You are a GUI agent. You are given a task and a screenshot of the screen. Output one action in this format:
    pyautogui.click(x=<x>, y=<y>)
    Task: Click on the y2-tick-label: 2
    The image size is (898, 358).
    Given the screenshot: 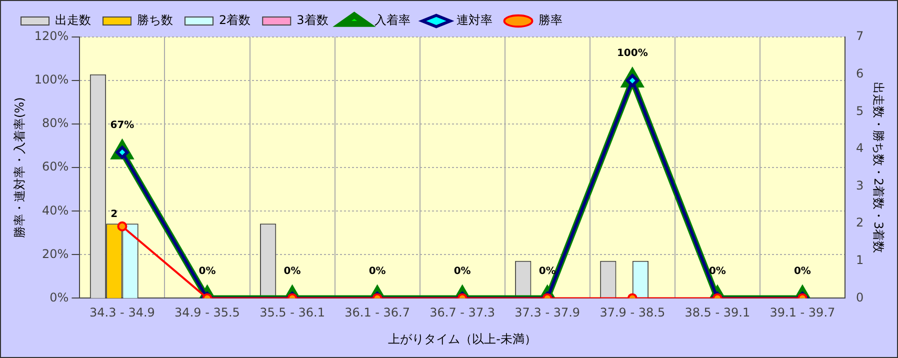 What is the action you would take?
    pyautogui.click(x=860, y=223)
    